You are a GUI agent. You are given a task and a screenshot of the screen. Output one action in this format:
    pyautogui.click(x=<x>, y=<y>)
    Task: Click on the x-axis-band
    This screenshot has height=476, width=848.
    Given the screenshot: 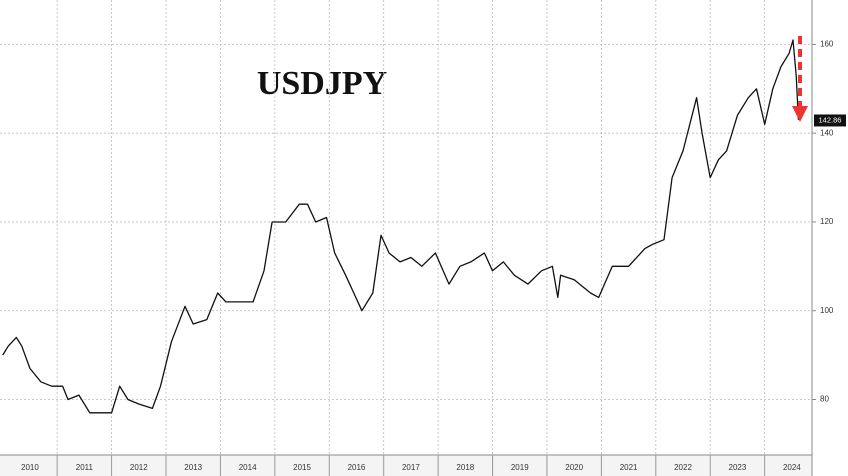 What is the action you would take?
    pyautogui.click(x=406, y=465)
    